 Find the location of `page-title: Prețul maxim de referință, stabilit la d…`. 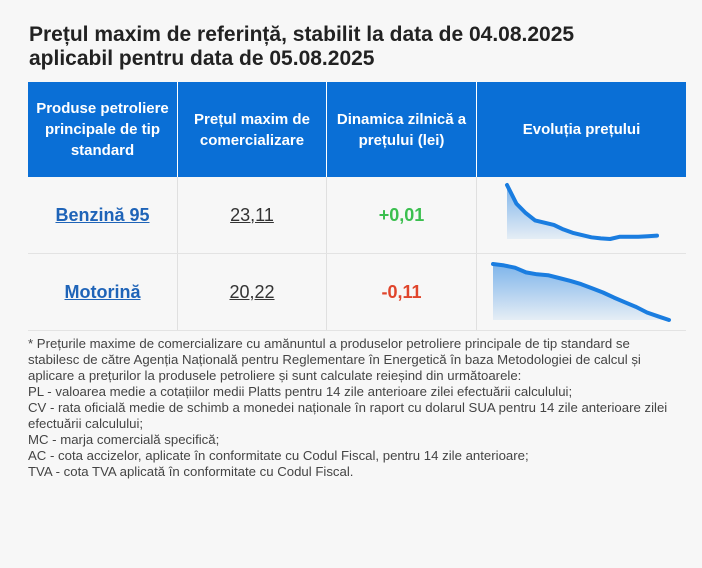

page-title: Prețul maxim de referință, stabilit la d… is located at coordinates (354, 47).